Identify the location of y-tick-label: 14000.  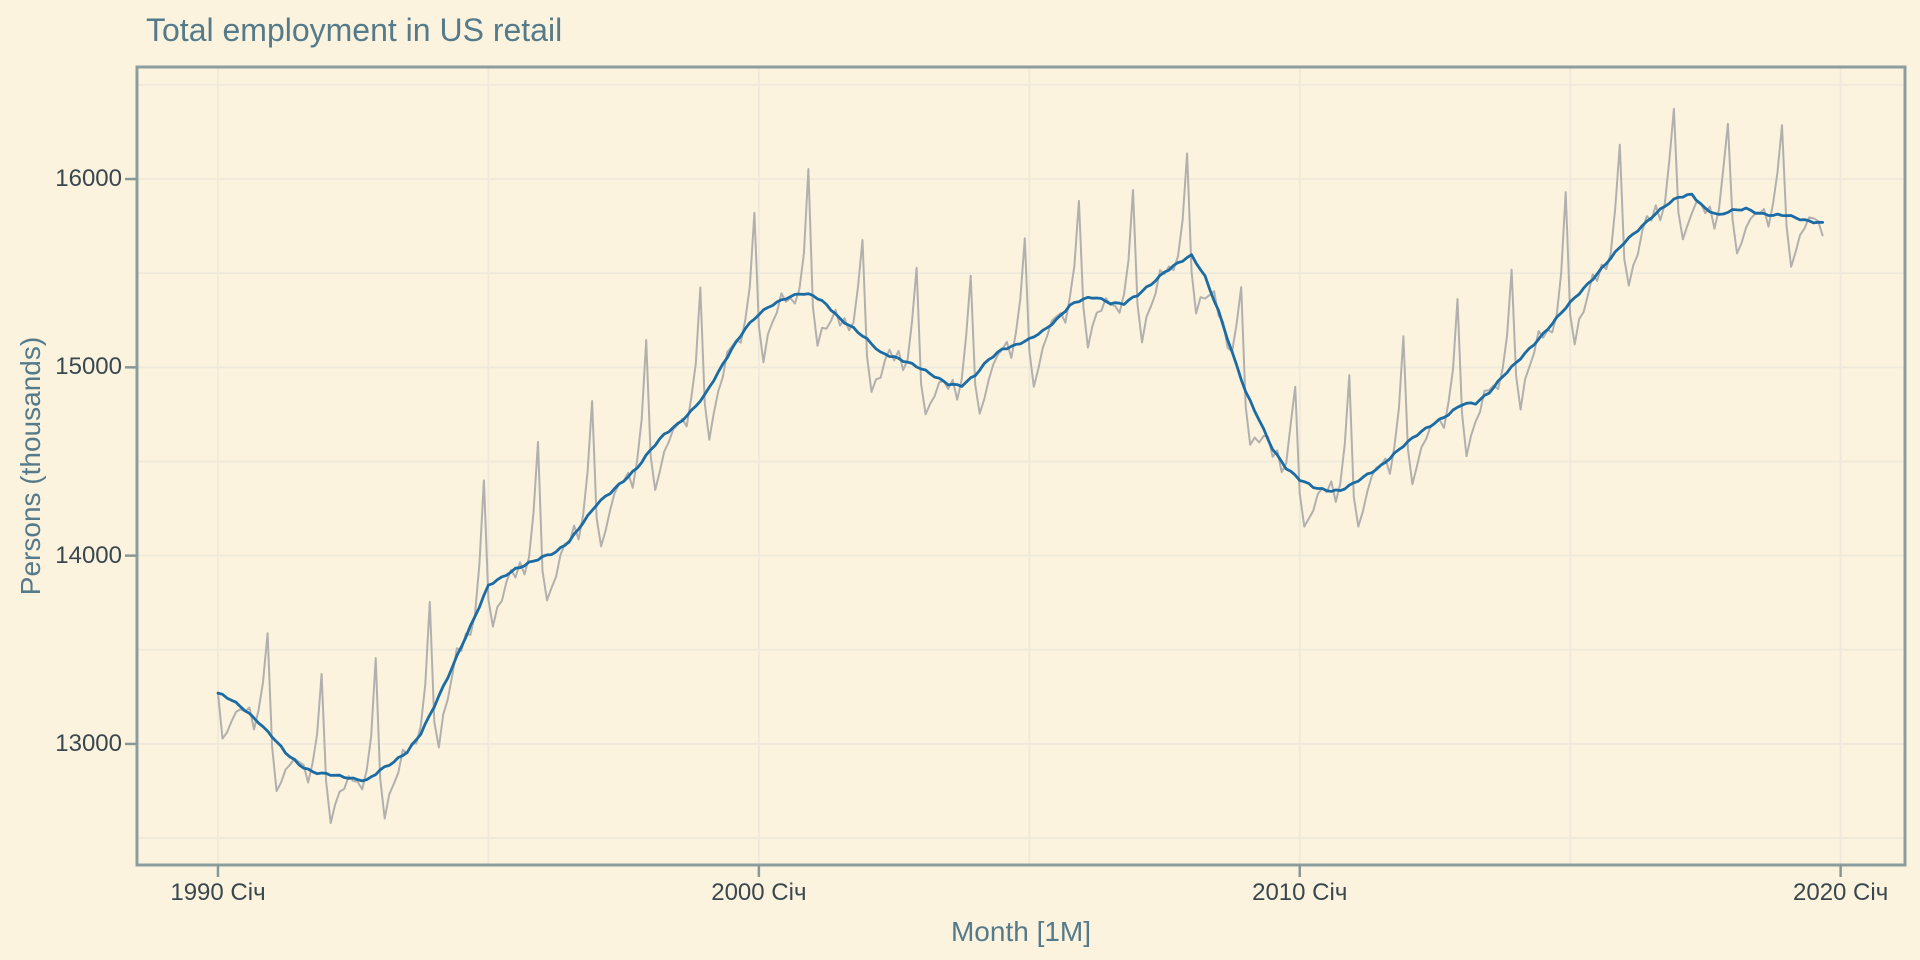
(88, 555).